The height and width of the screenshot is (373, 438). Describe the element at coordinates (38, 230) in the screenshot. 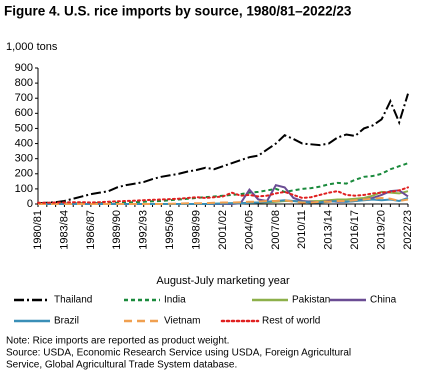

I see `x-tick-label: 1980/81` at that location.